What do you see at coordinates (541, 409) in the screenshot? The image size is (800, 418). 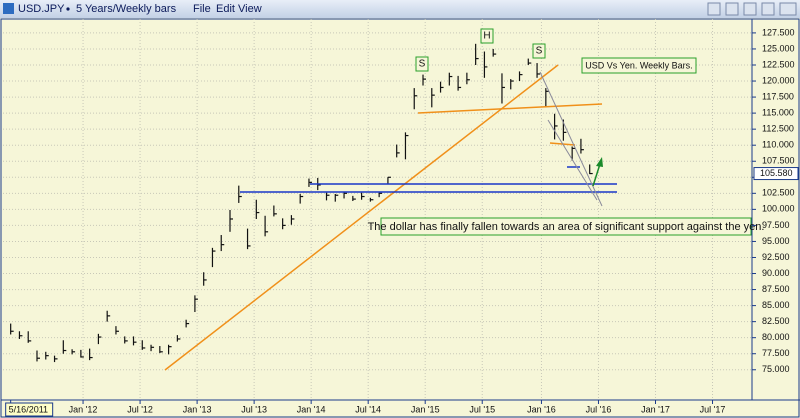 I see `x-tick-label: Jan '16` at bounding box center [541, 409].